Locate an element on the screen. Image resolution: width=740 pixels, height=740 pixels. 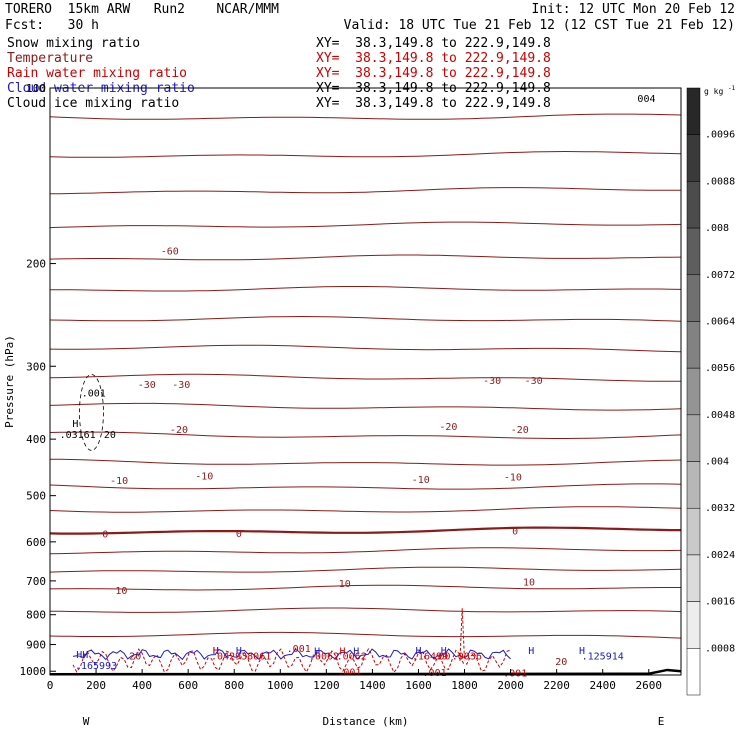
x-end-label-east: E is located at coordinates (661, 721).